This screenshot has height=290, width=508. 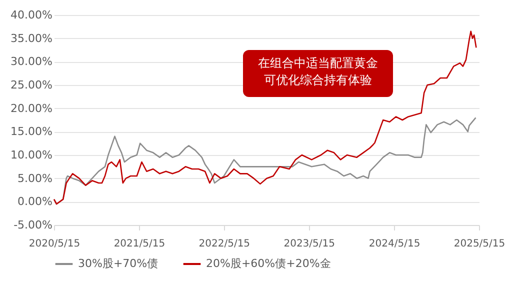 I want to click on x-tick-label: 2023/5/15, so click(x=309, y=244).